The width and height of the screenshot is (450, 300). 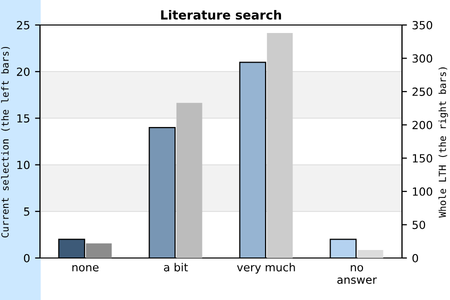 I want to click on bar, so click(x=343, y=248).